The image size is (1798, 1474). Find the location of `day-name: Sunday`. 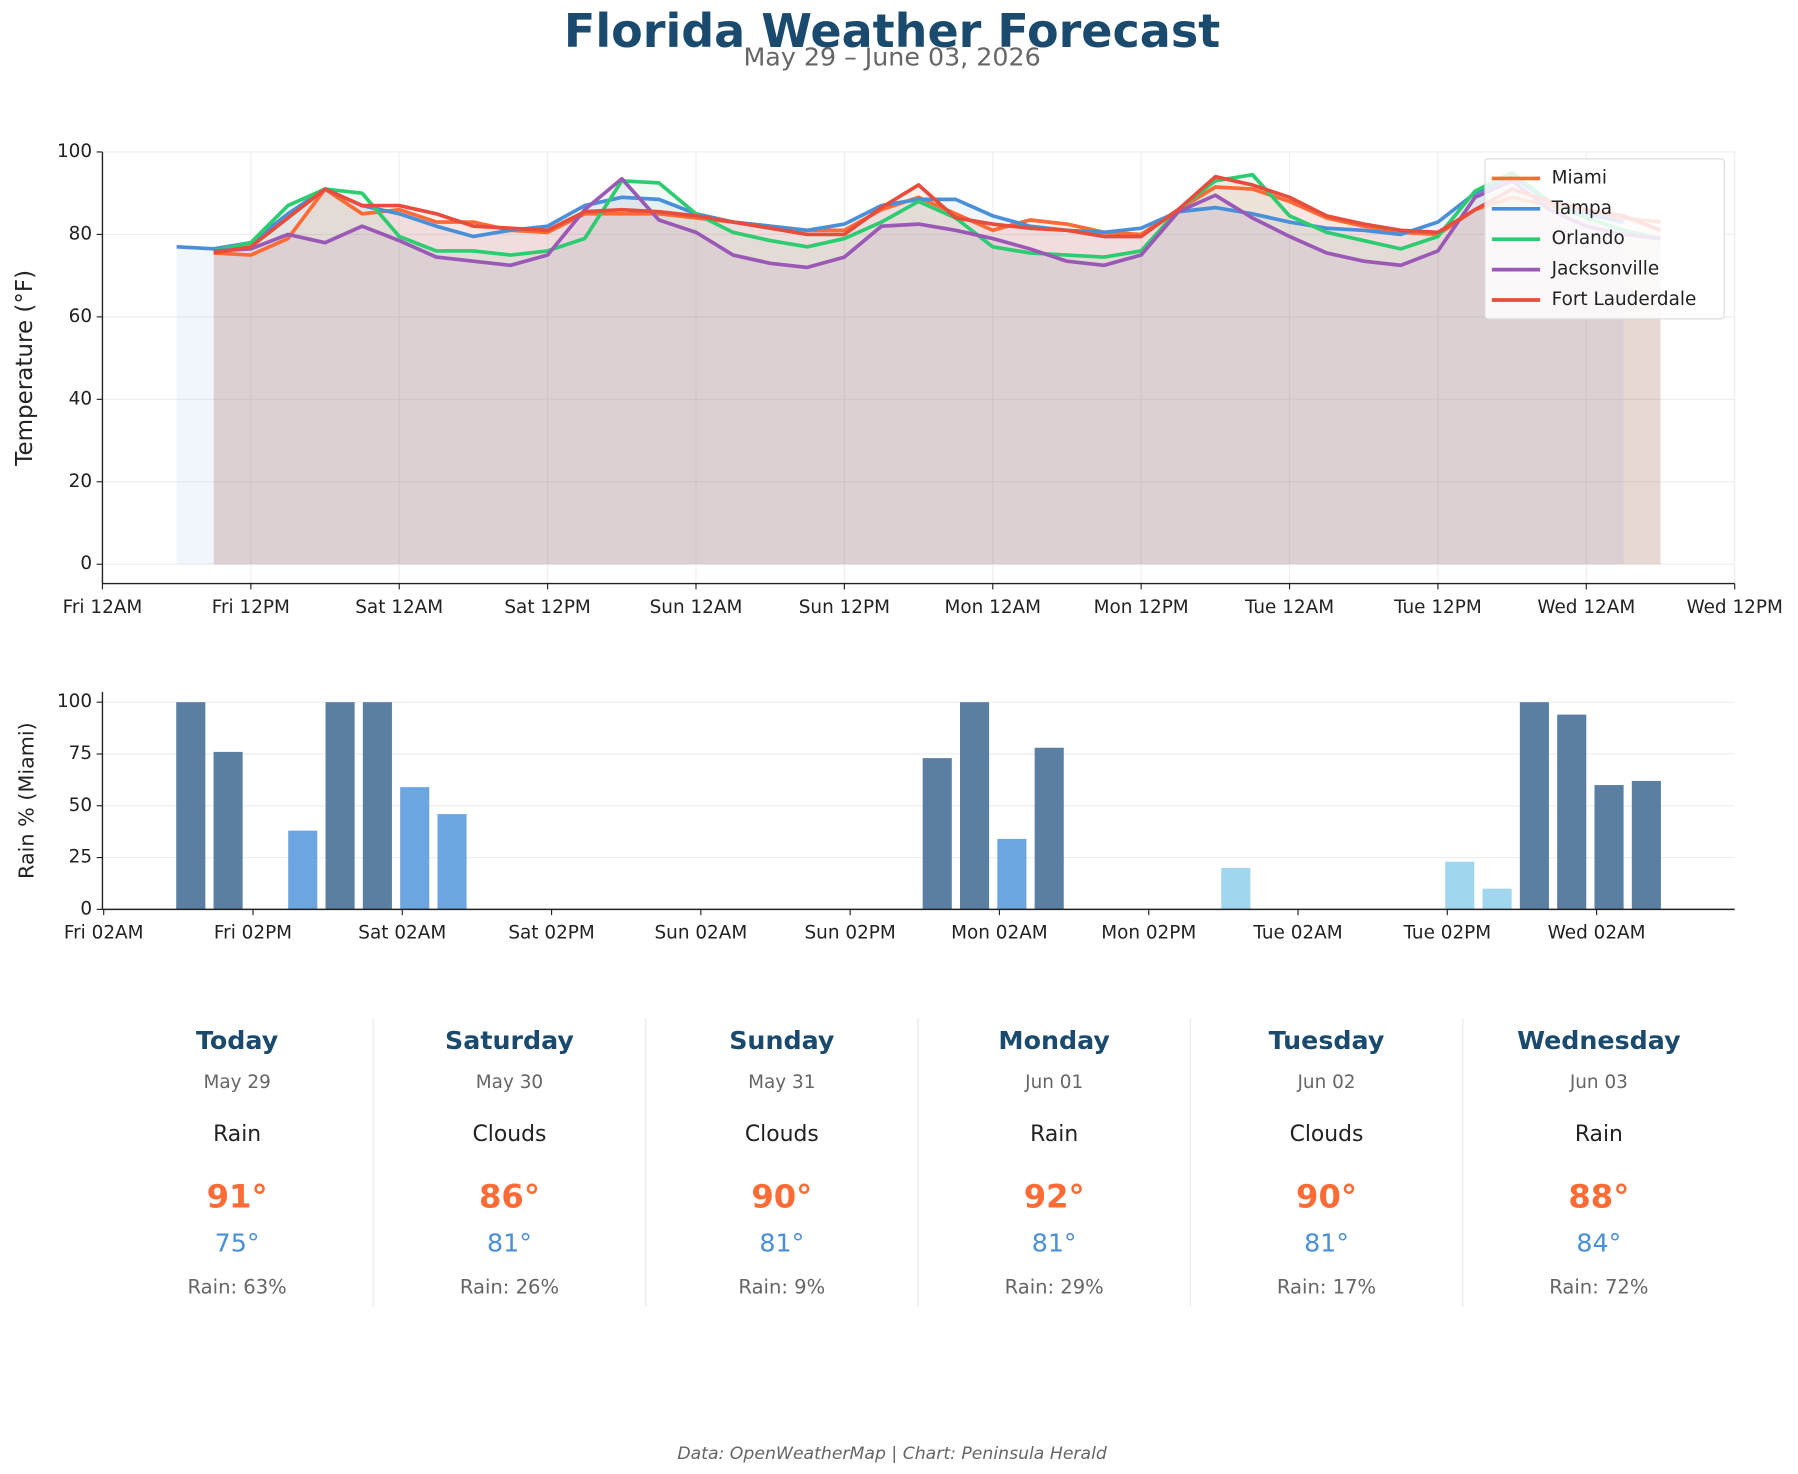

day-name: Sunday is located at coordinates (782, 1040).